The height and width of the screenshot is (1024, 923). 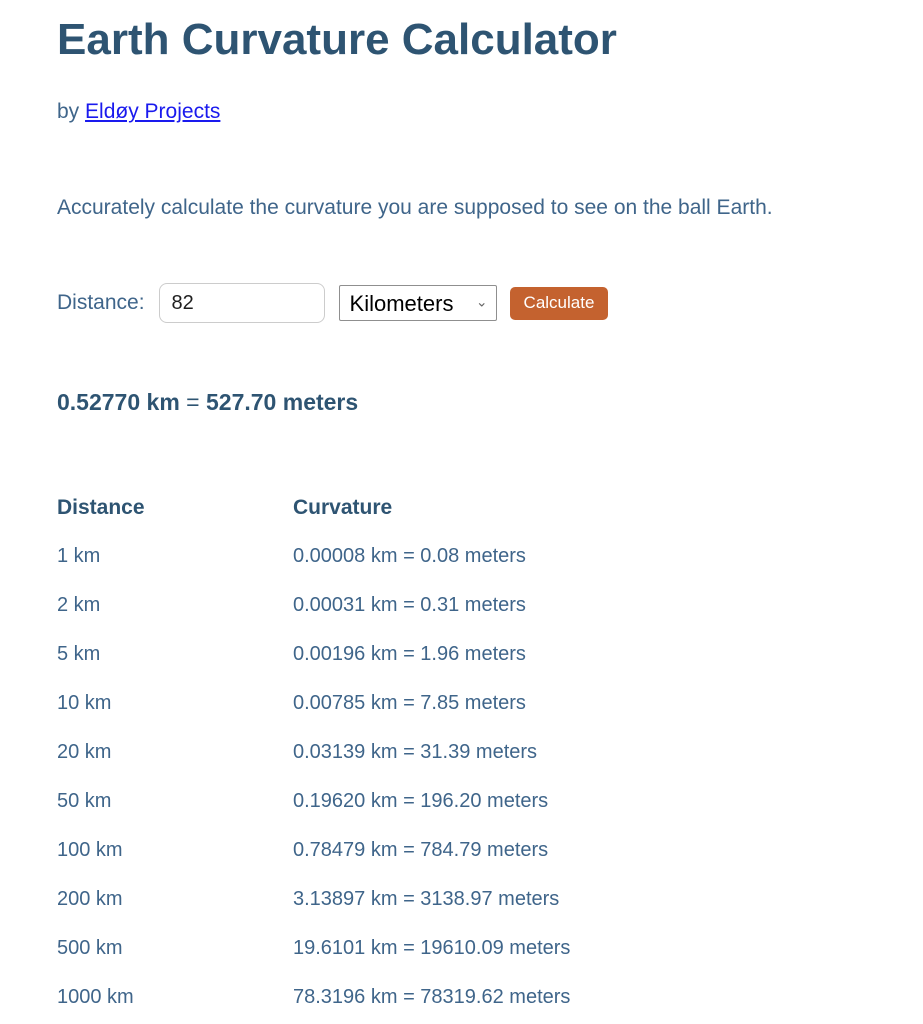 What do you see at coordinates (432, 948) in the screenshot?
I see `curvature-cell: 19.6101 km = 19610.09 meters` at bounding box center [432, 948].